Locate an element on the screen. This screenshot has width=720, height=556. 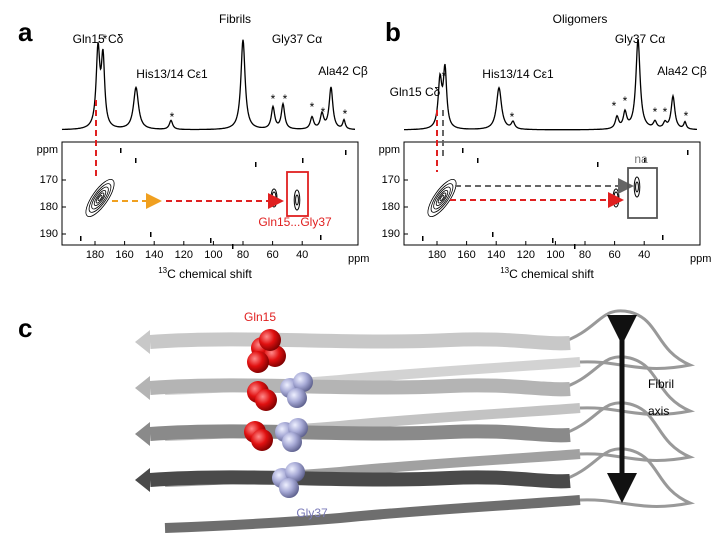
axis-label: axis is located at coordinates (658, 411).